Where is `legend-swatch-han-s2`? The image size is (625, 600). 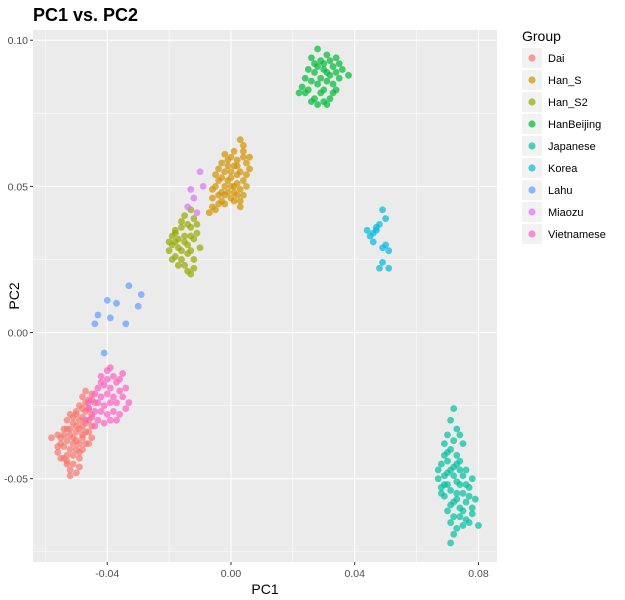 legend-swatch-han-s2 is located at coordinates (532, 102).